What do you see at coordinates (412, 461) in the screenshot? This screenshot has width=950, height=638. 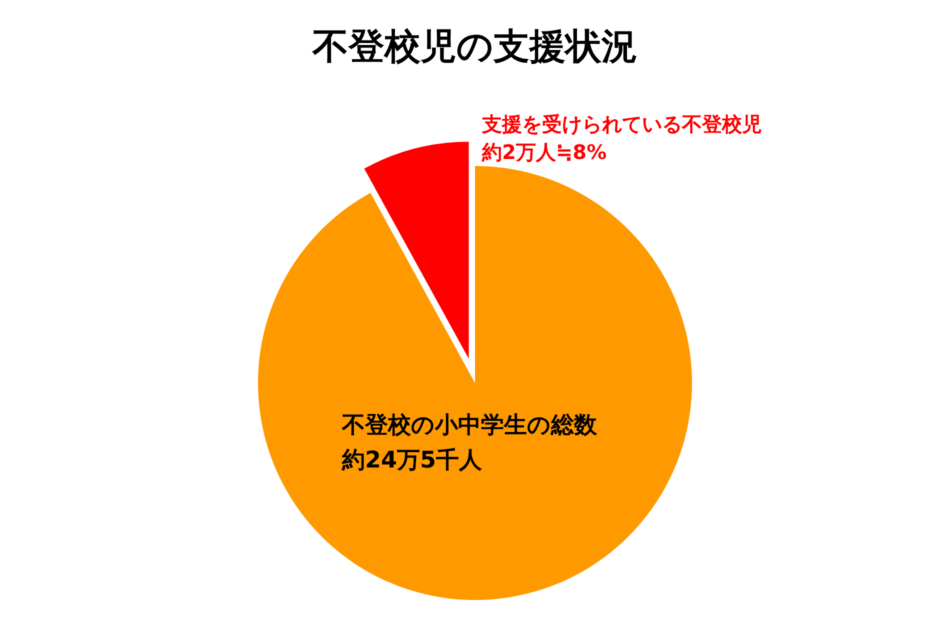 I see `data-label: 約24万5千人` at bounding box center [412, 461].